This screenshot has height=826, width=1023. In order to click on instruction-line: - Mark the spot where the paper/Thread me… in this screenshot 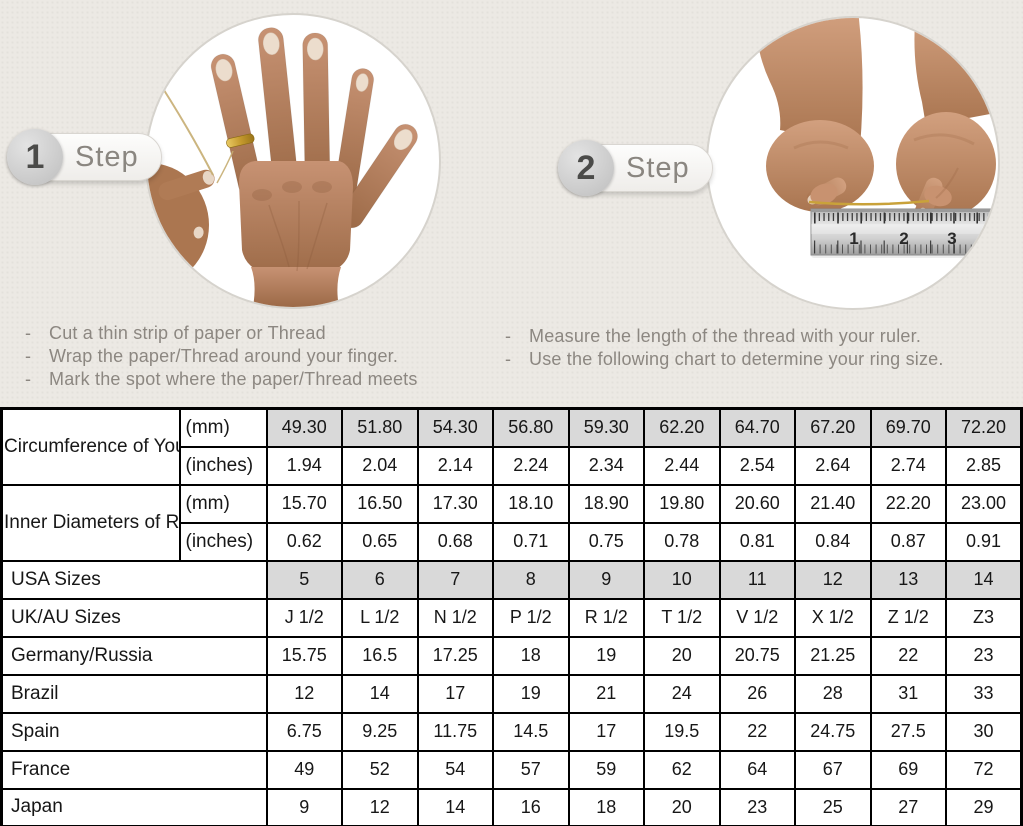, I will do `click(260, 379)`.